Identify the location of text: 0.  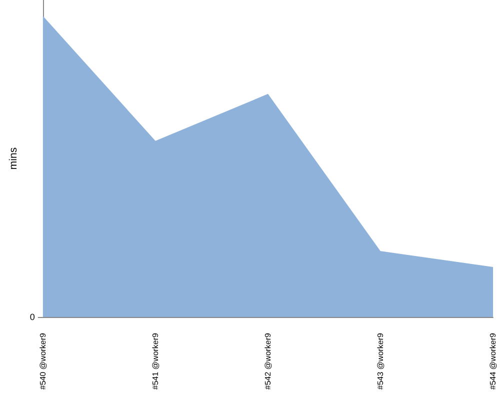
(32, 317).